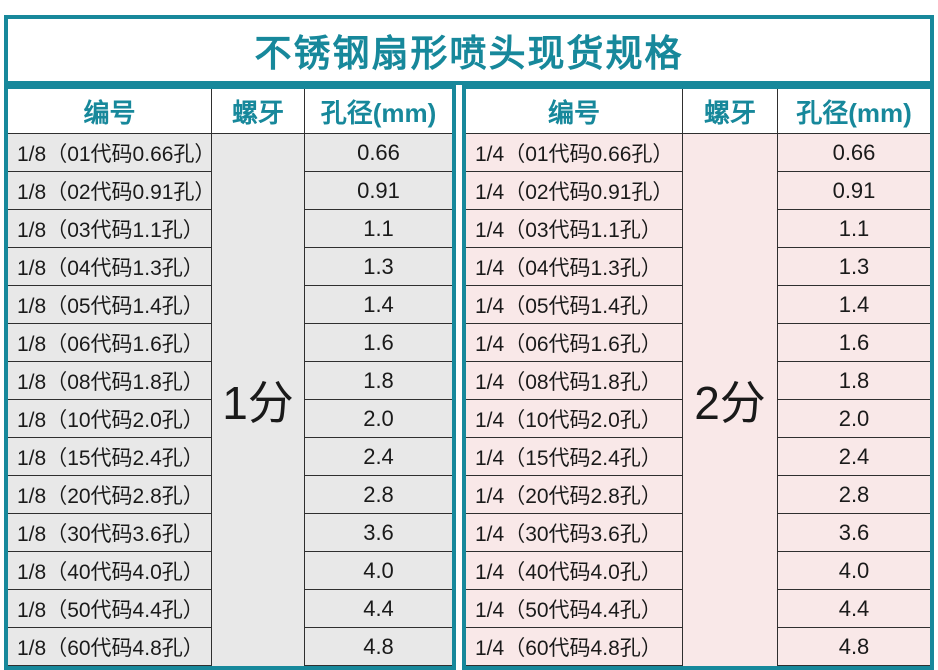 This screenshot has width=938, height=670. I want to click on part-code-cell: 1/4（01代码0.66孔）, so click(574, 153).